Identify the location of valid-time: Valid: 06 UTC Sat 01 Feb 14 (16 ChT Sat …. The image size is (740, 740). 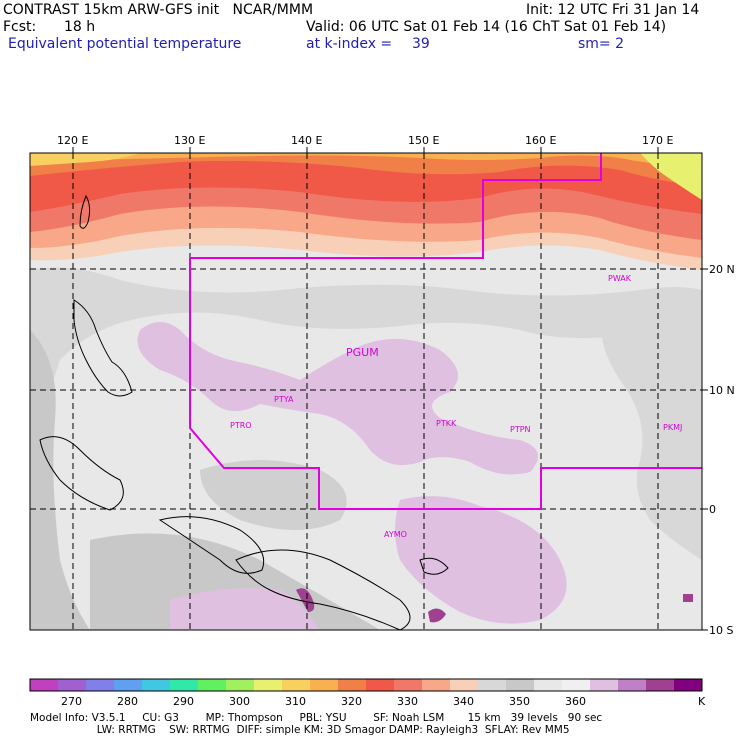
(486, 27).